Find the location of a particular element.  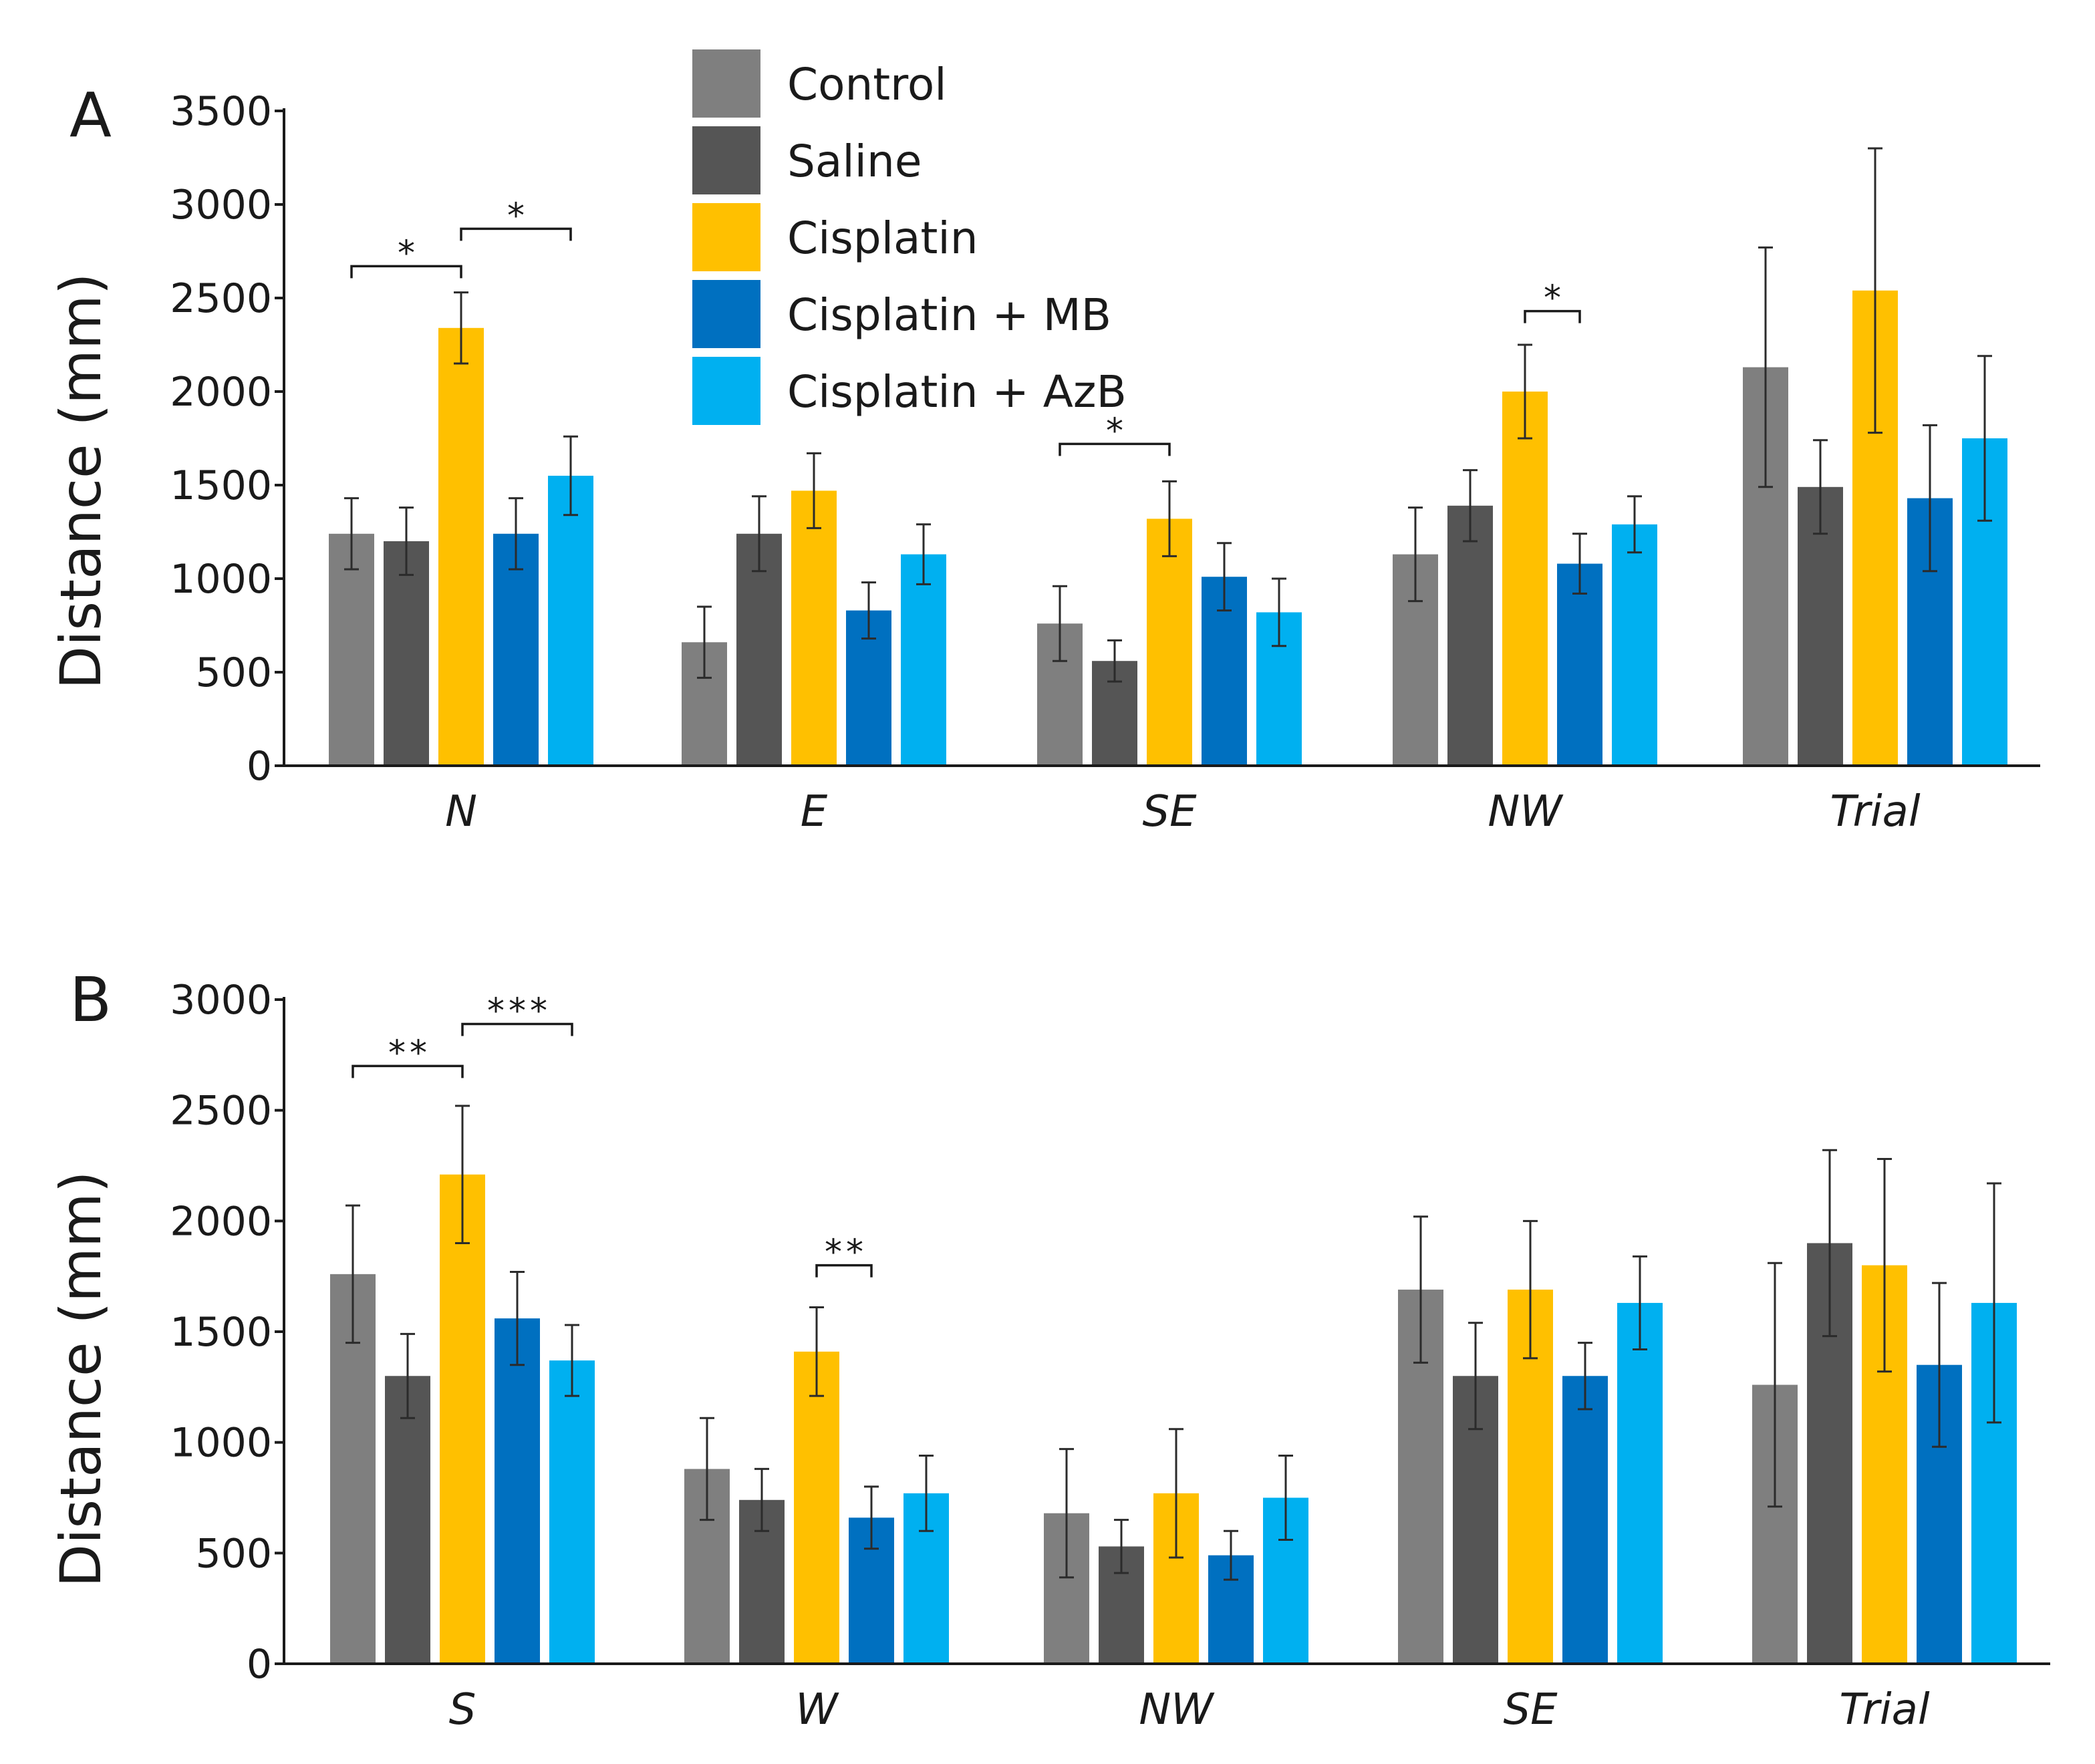

panel-b-significance-label-0: ** is located at coordinates (410, 1053).